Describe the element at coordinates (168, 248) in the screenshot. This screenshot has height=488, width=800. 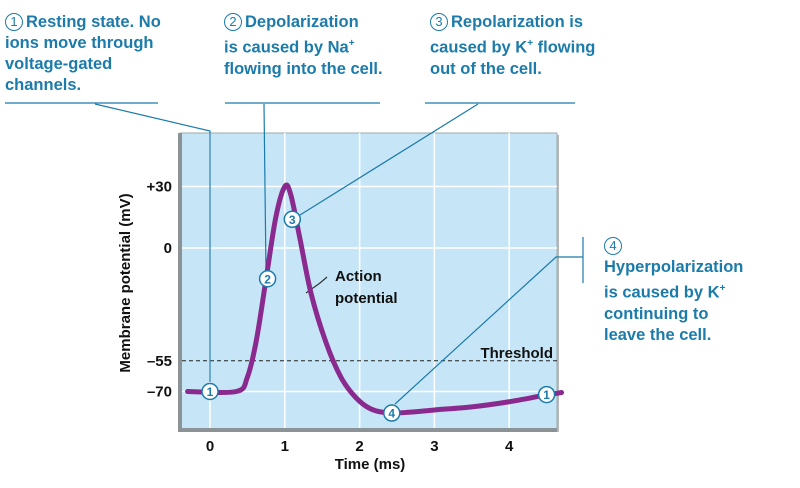
I see `y-tick-label: 0` at that location.